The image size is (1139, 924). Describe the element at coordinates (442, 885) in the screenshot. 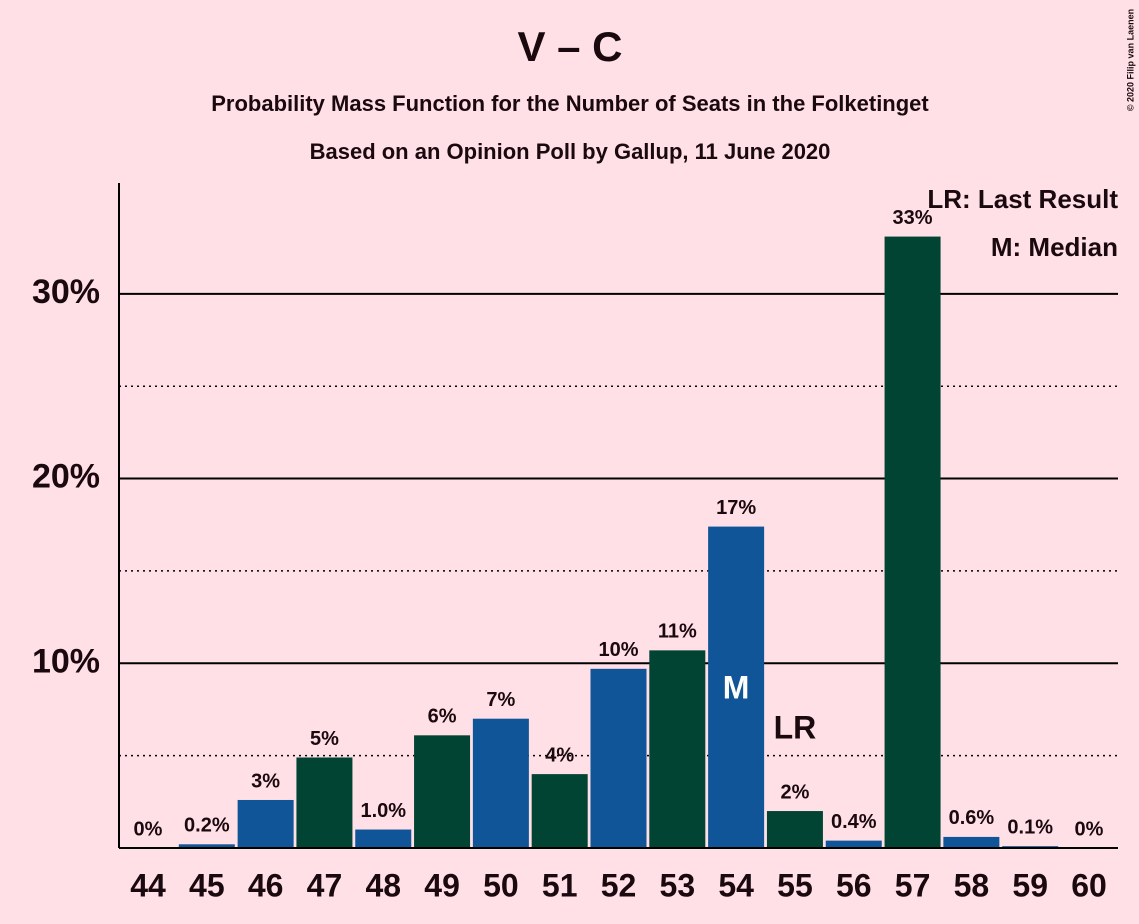

I see `x-tick-label: 49` at that location.